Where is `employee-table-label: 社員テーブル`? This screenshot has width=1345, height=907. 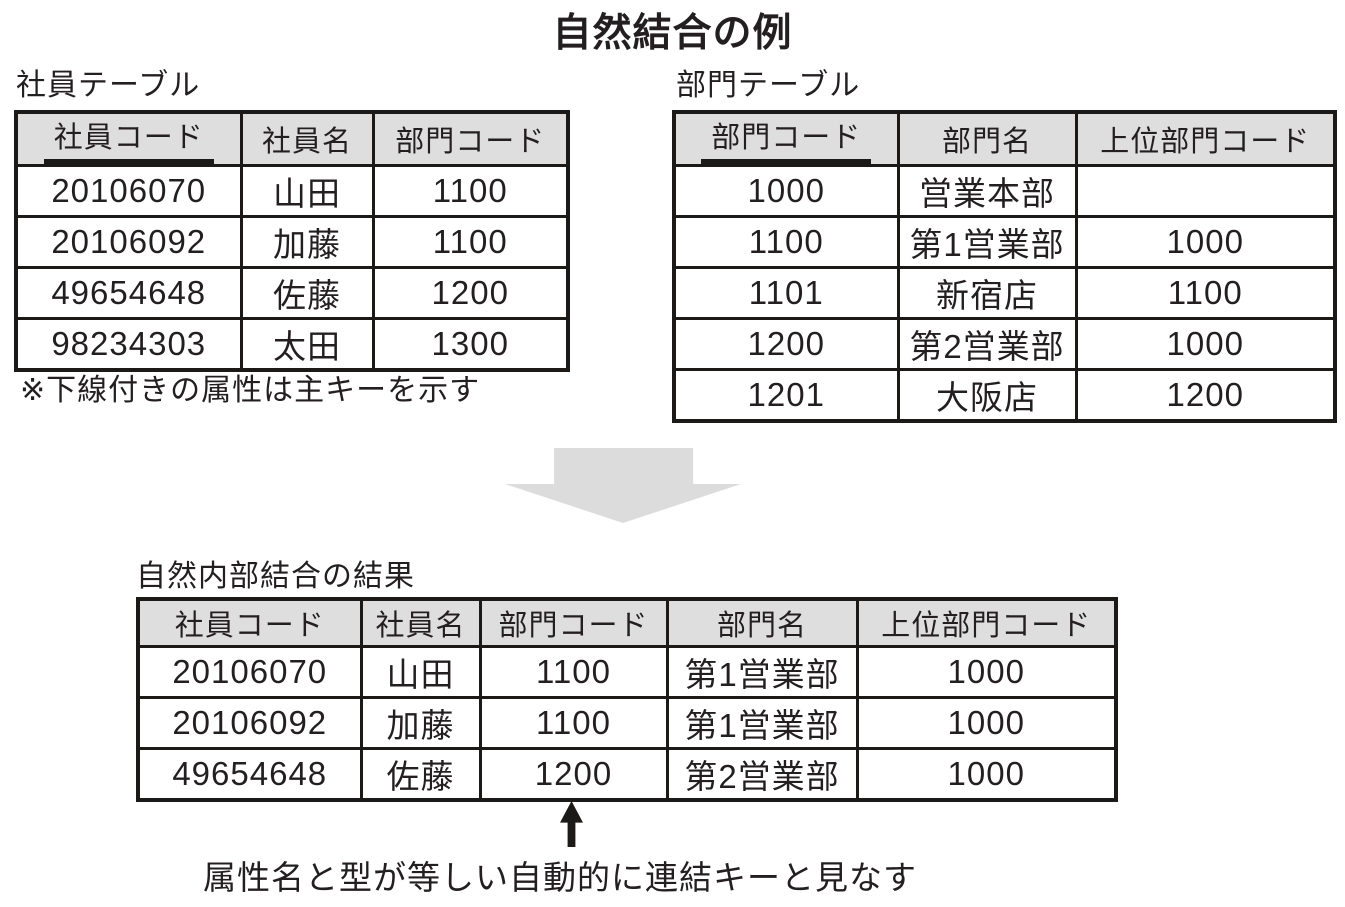 employee-table-label: 社員テーブル is located at coordinates (108, 85).